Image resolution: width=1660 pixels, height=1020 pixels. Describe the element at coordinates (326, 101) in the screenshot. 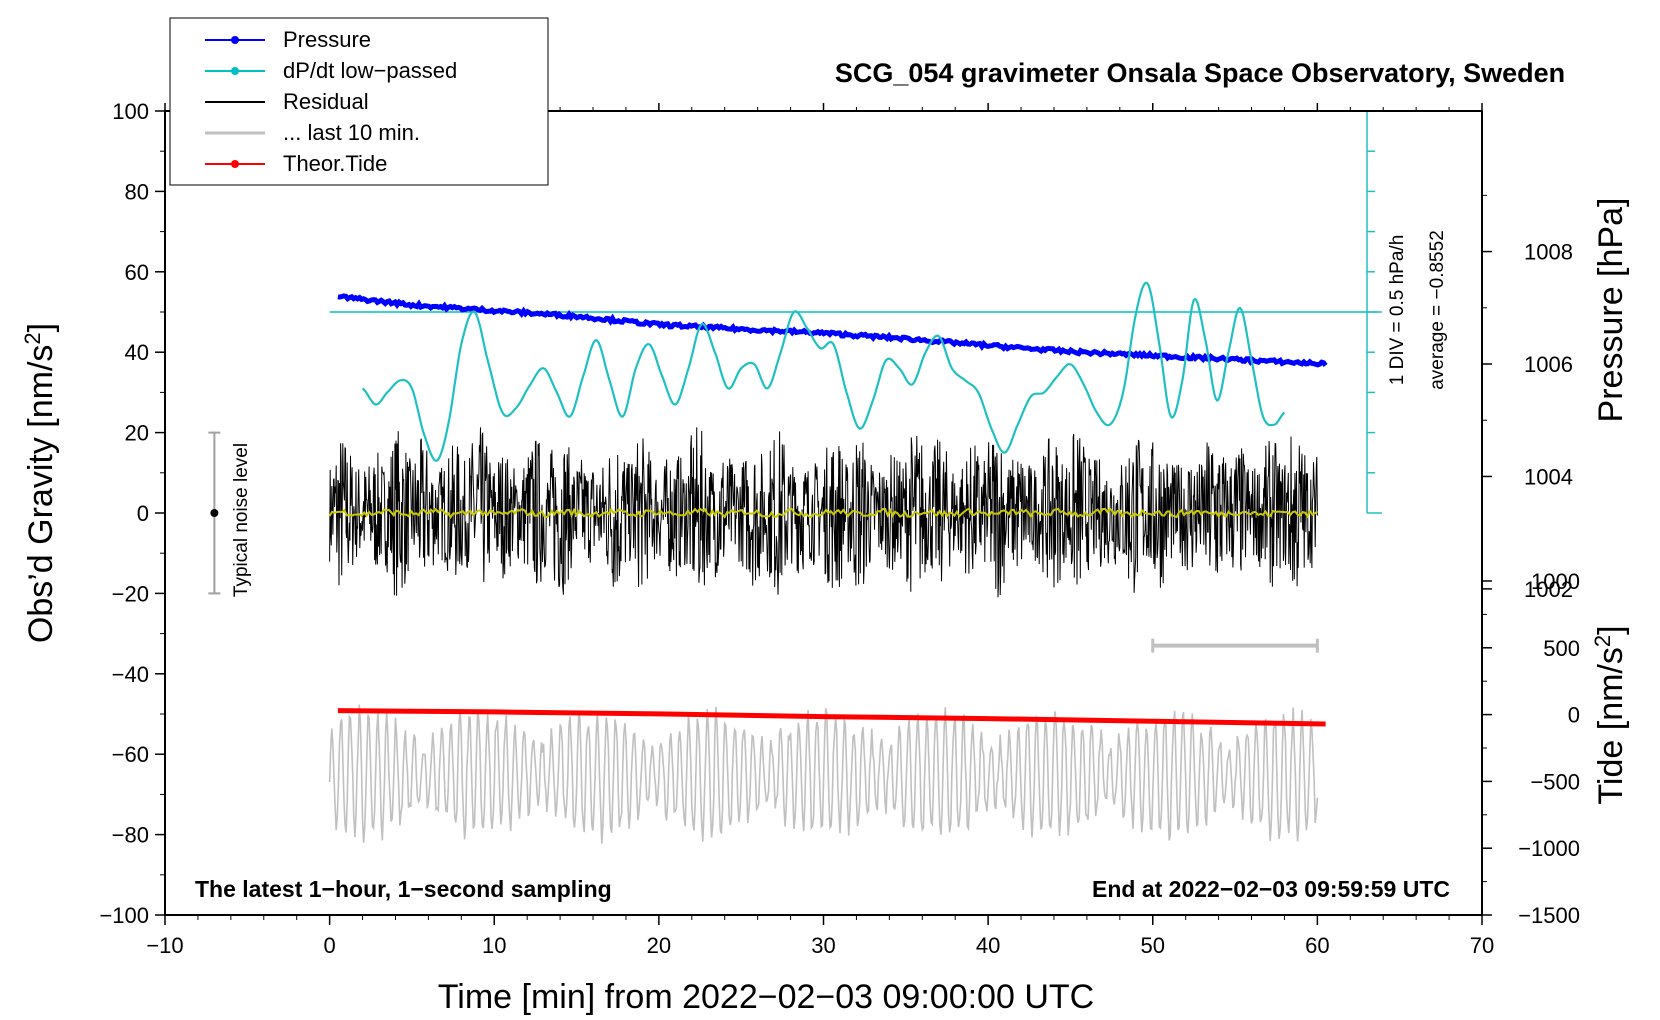

I see `legend-label: Residual` at that location.